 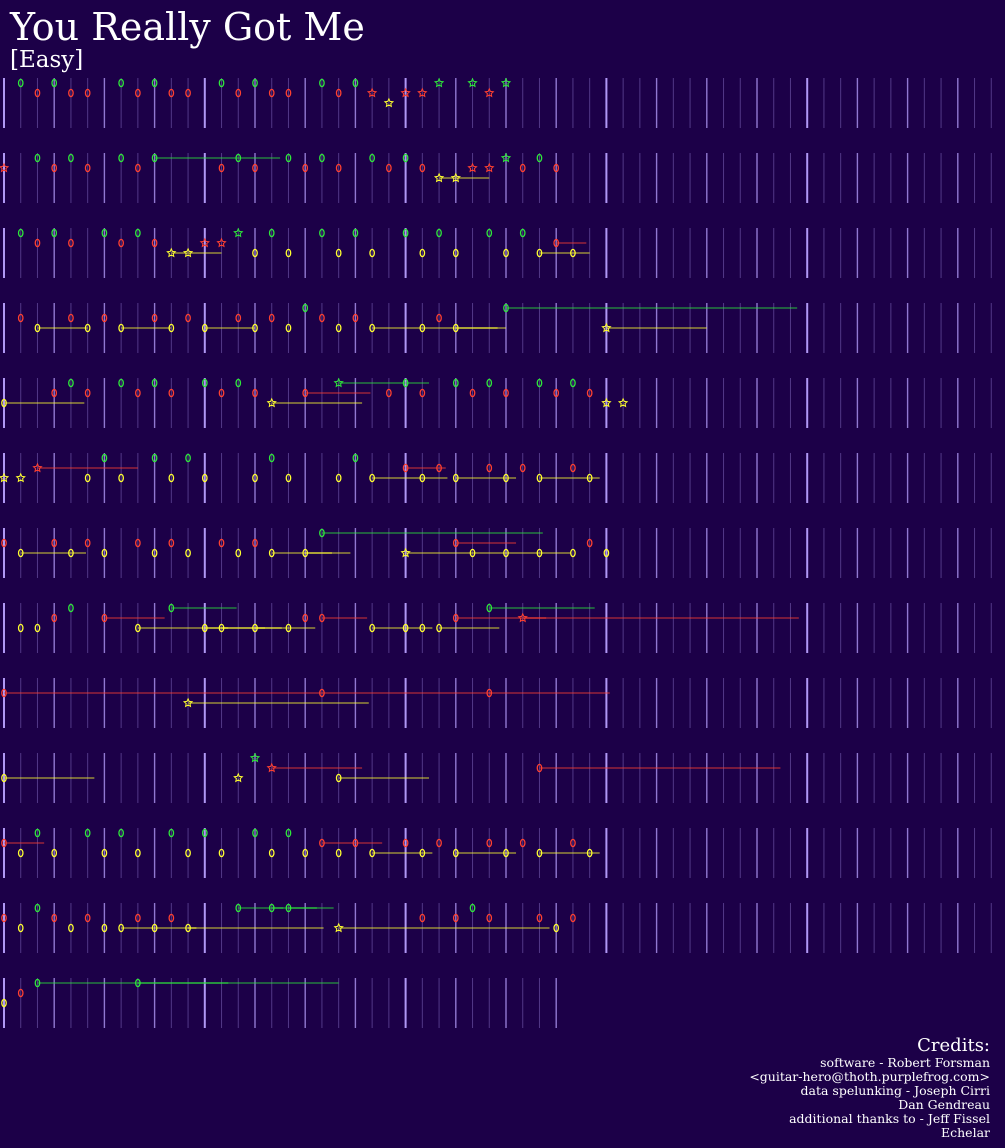 What do you see at coordinates (47, 60) in the screenshot?
I see `difficulty-label: [Easy]` at bounding box center [47, 60].